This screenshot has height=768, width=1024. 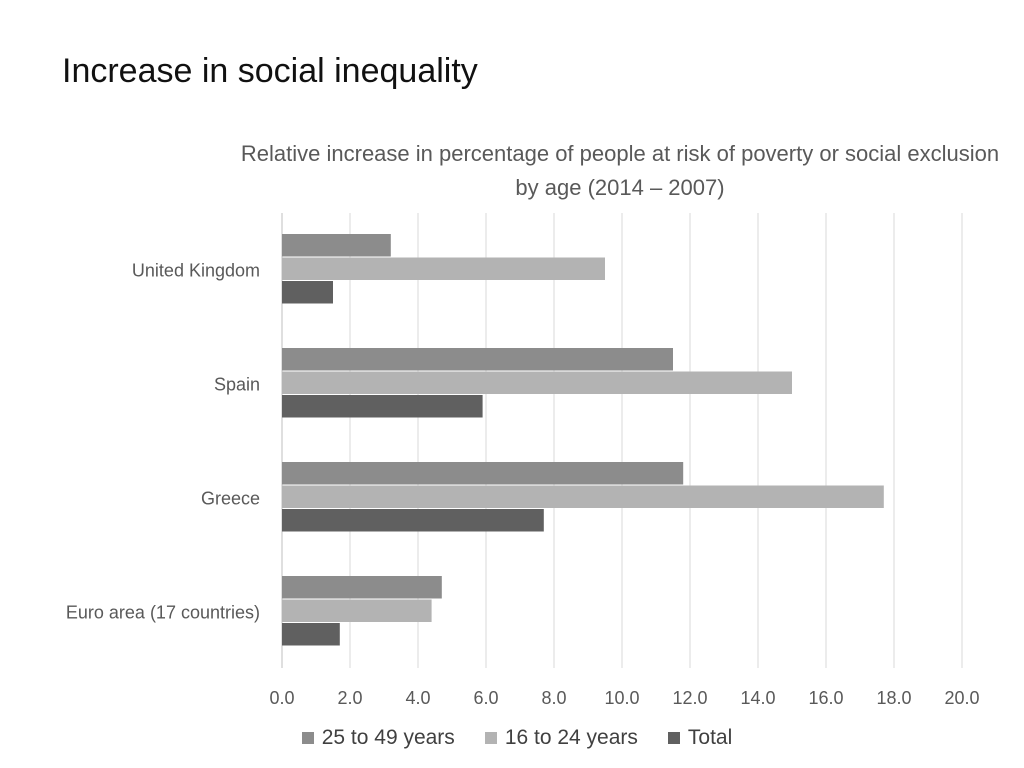 I want to click on x-tick-label: 2.0, so click(x=349, y=698).